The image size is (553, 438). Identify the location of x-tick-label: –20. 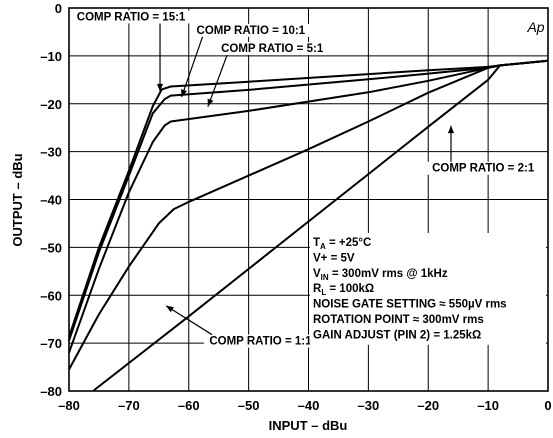
(428, 405).